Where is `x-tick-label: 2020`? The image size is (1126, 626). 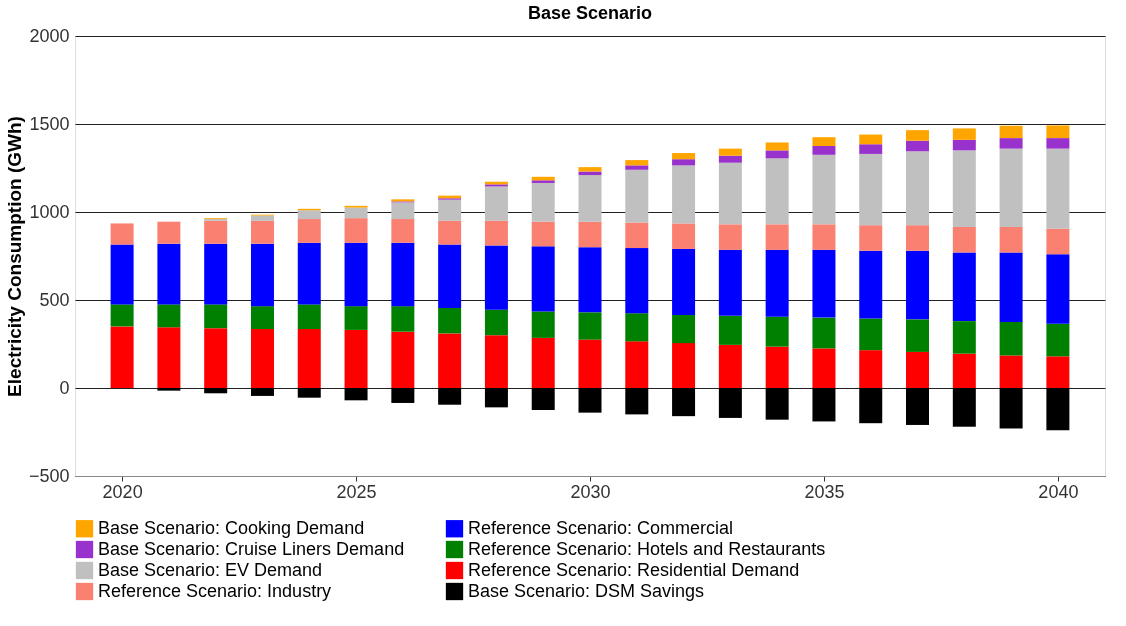 x-tick-label: 2020 is located at coordinates (122, 491).